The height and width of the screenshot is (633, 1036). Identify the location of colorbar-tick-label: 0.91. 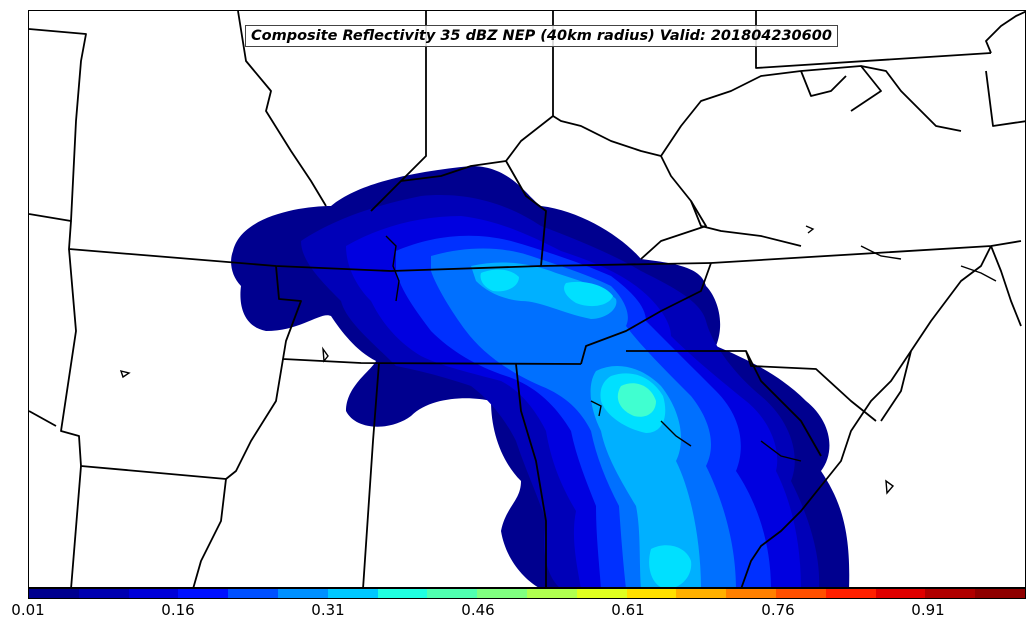
(928, 610).